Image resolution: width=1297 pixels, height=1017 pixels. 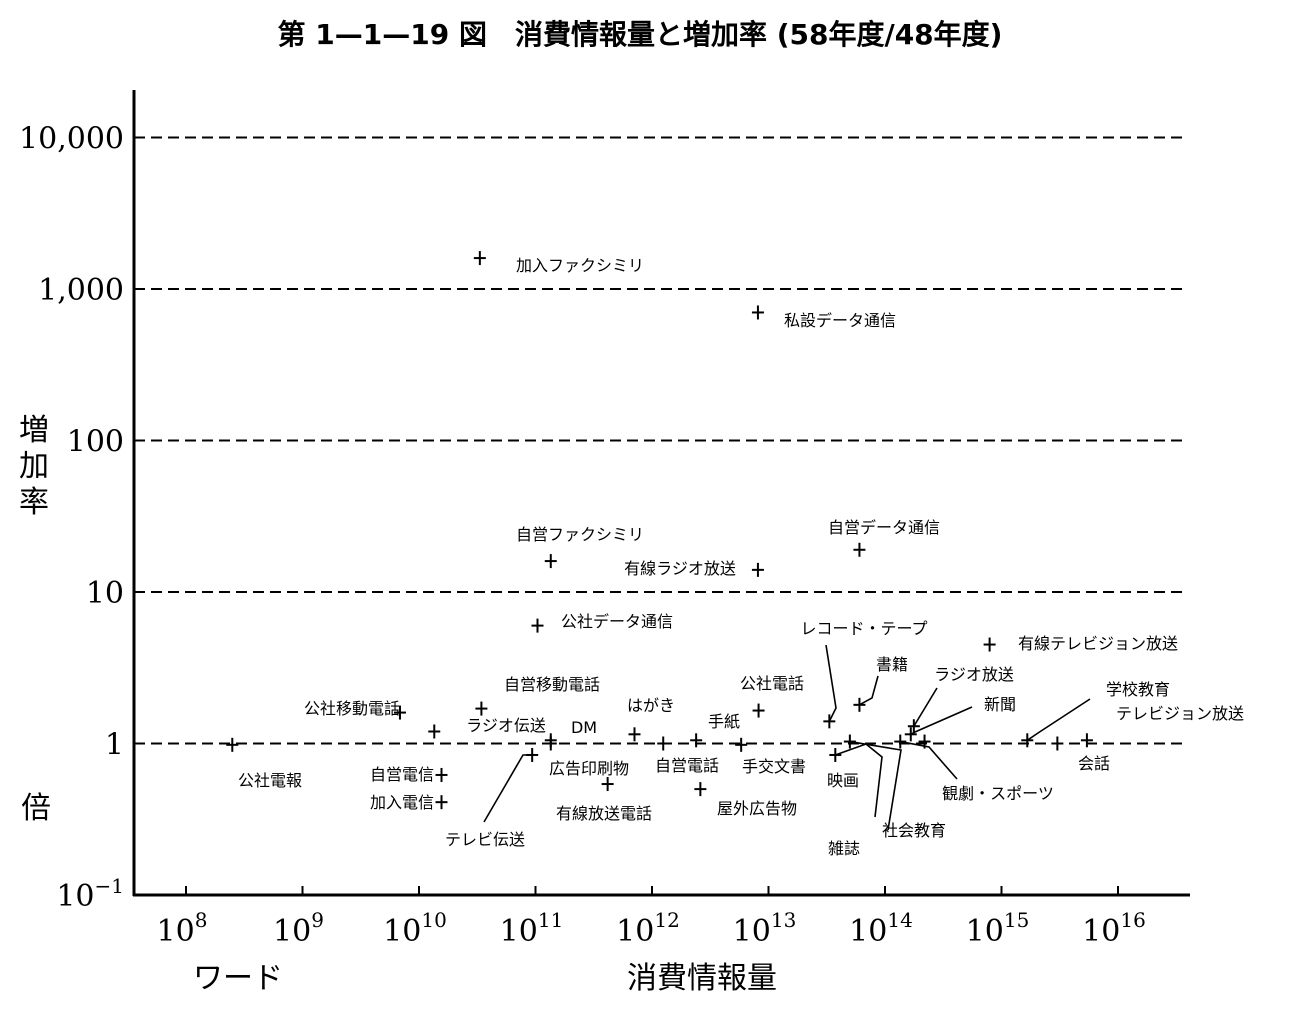 What do you see at coordinates (352, 708) in the screenshot?
I see `point-label: 公社移動電話` at bounding box center [352, 708].